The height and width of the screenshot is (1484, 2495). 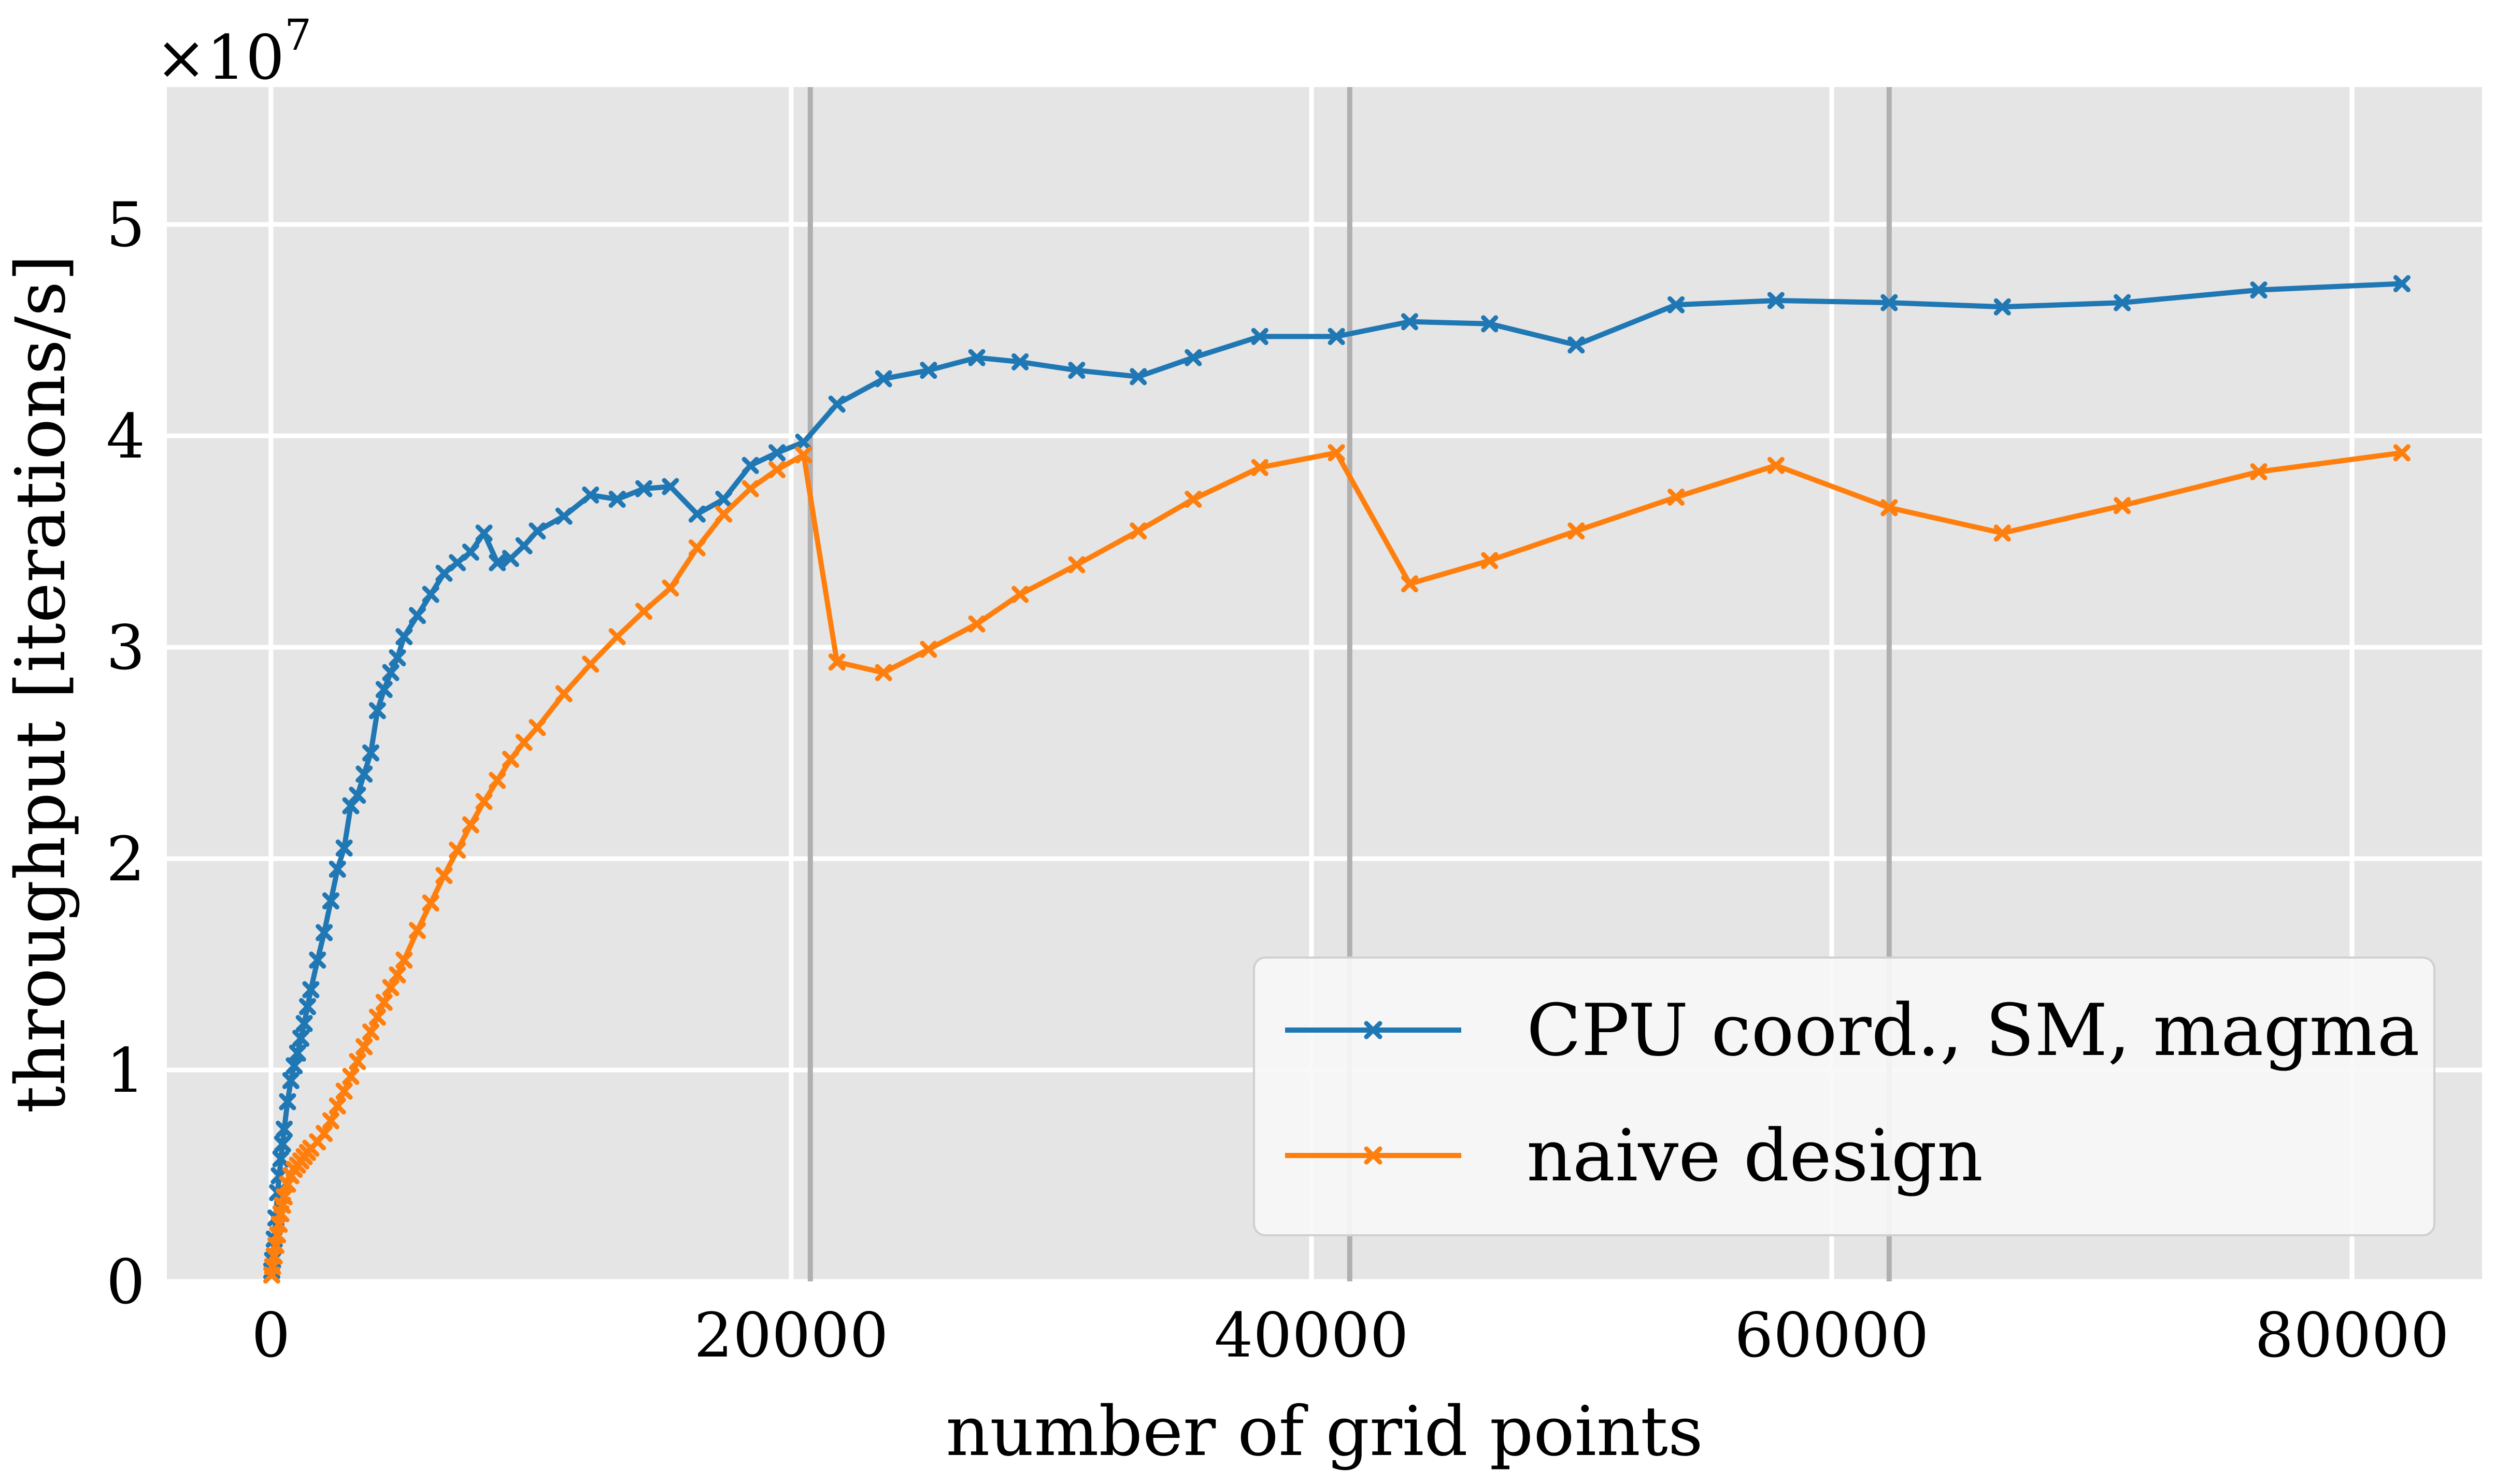 What do you see at coordinates (1832, 1336) in the screenshot?
I see `x-tick-label-3: 60000` at bounding box center [1832, 1336].